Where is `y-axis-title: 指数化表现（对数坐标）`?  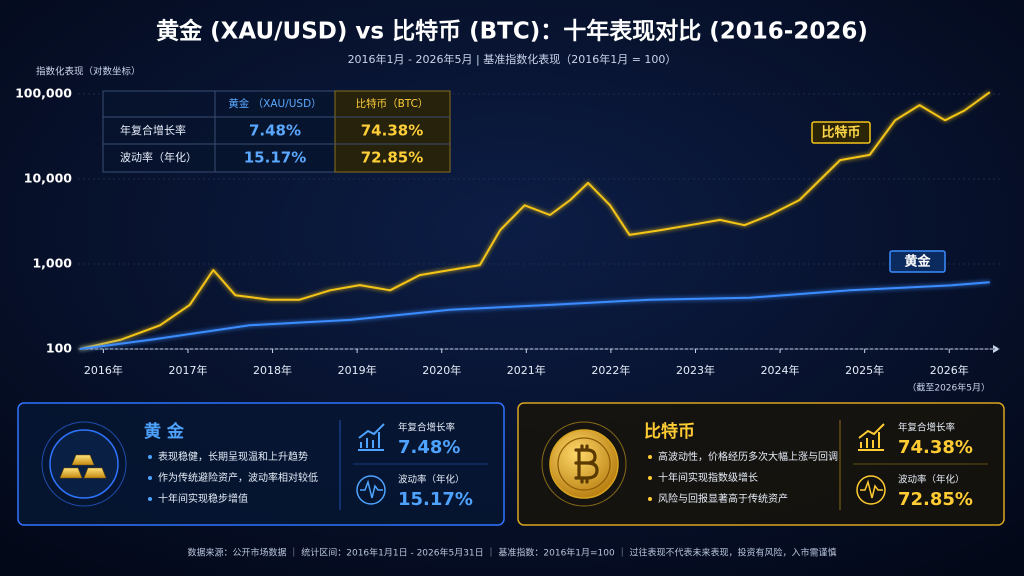
y-axis-title: 指数化表现（对数坐标） is located at coordinates (88, 72).